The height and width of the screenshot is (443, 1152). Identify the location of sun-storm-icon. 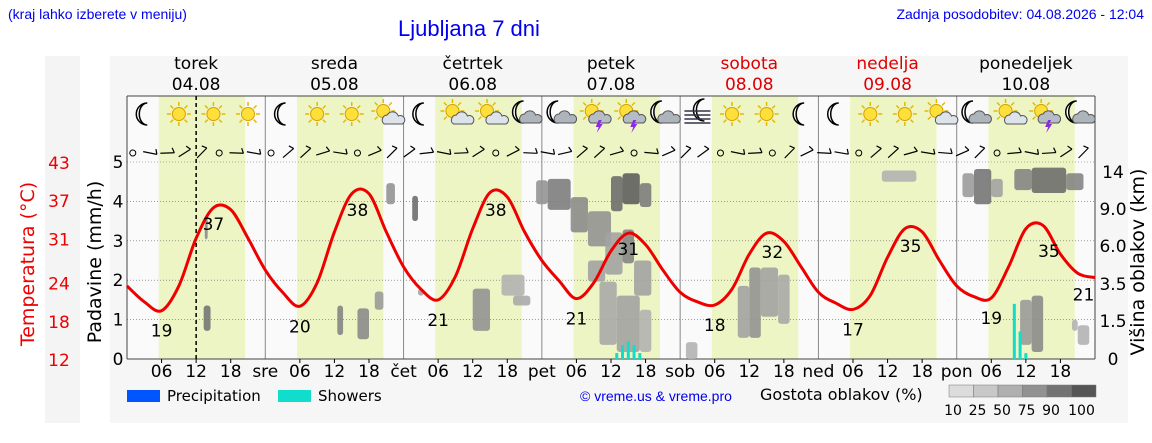
(1045, 116).